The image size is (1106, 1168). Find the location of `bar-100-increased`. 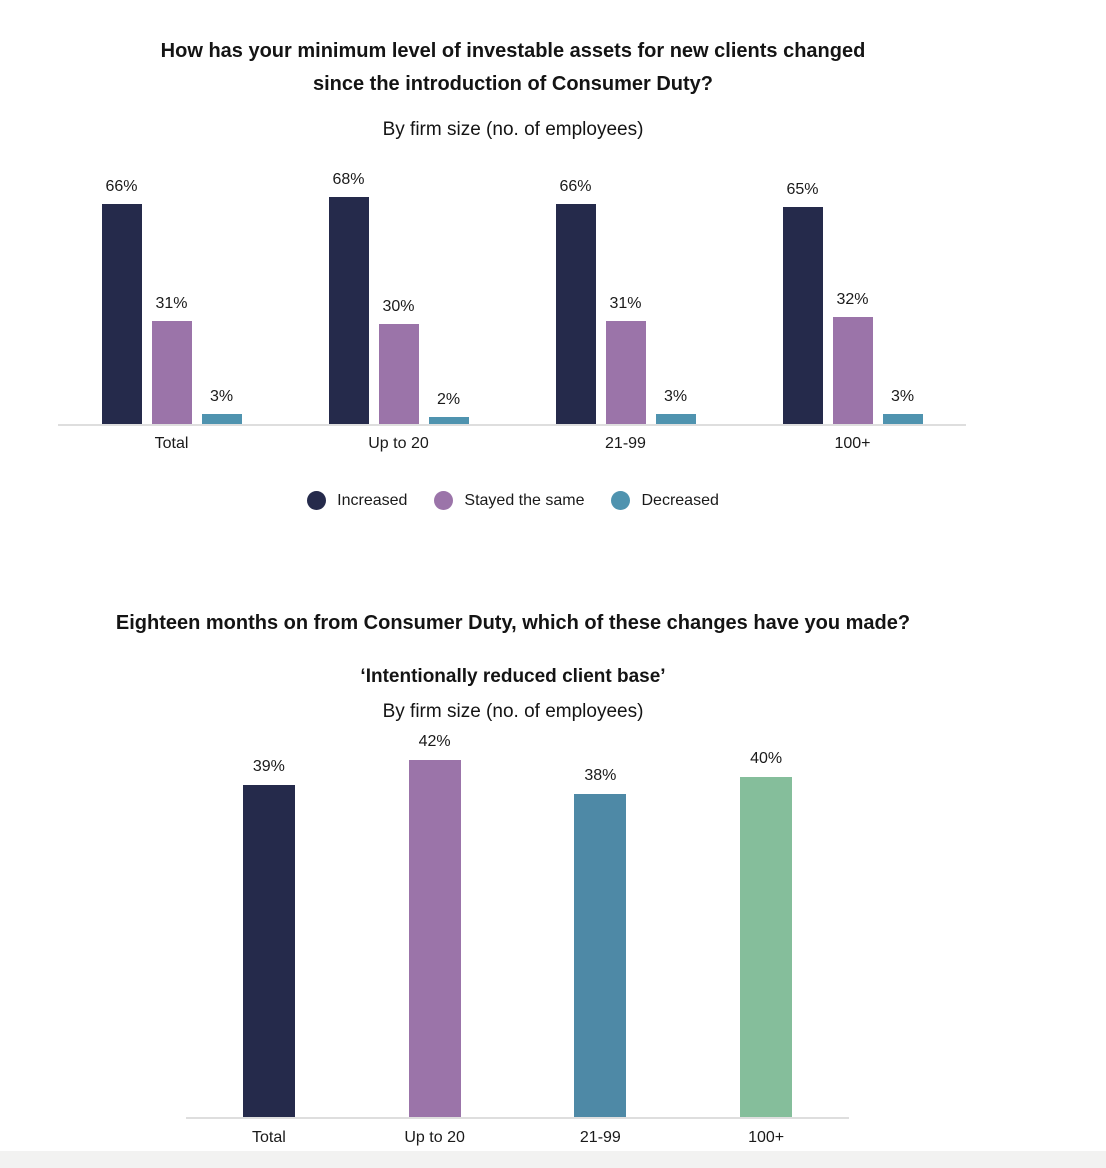

bar-100-increased is located at coordinates (802, 315).